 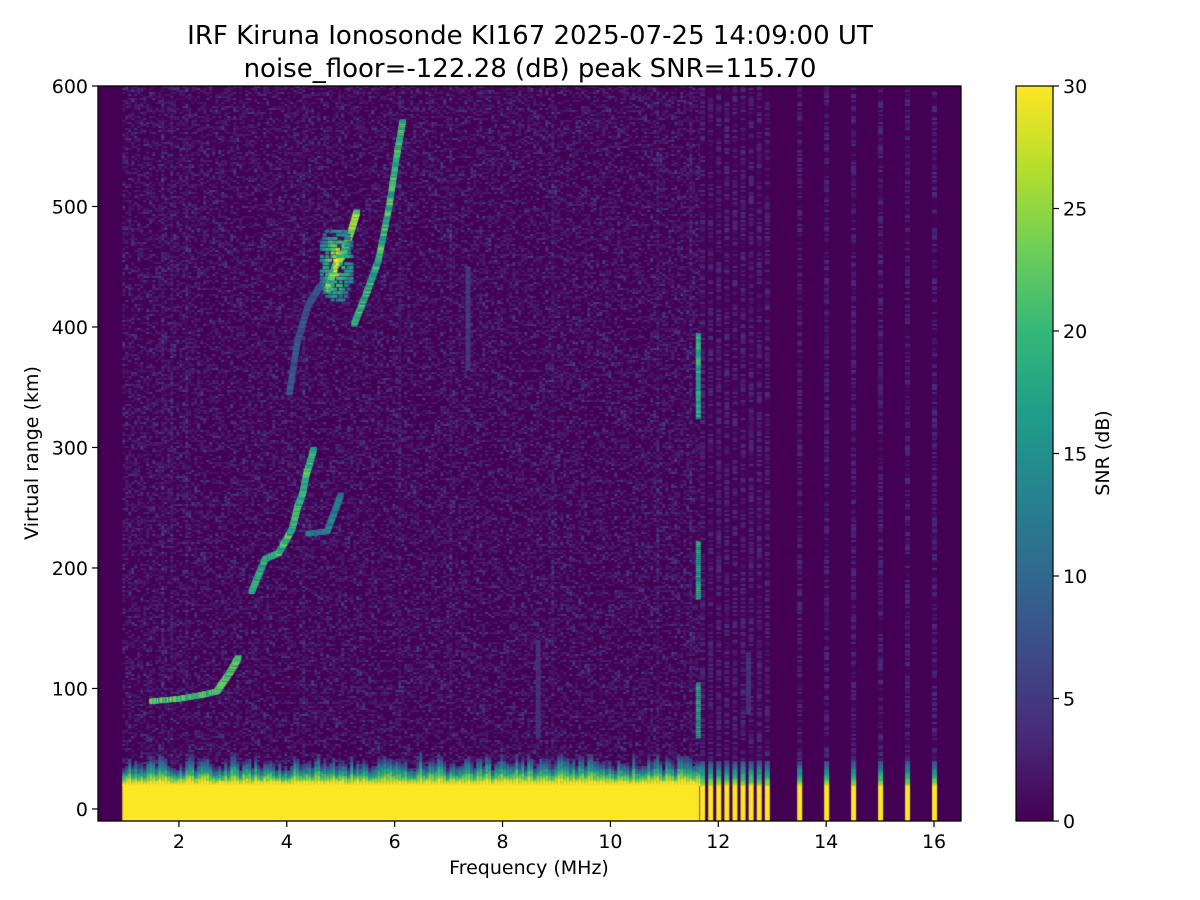 What do you see at coordinates (70, 689) in the screenshot?
I see `y-tick-label: 100` at bounding box center [70, 689].